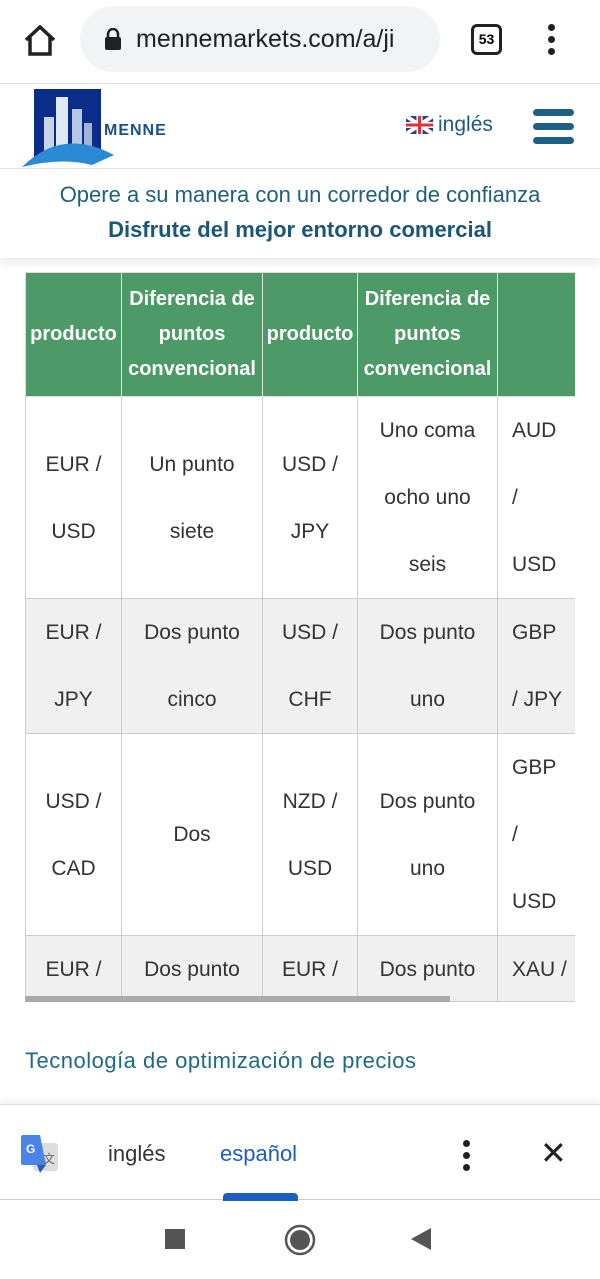 Image resolution: width=600 pixels, height=1279 pixels. Describe the element at coordinates (310, 968) in the screenshot. I see `table-cell: EUR / CHF` at that location.